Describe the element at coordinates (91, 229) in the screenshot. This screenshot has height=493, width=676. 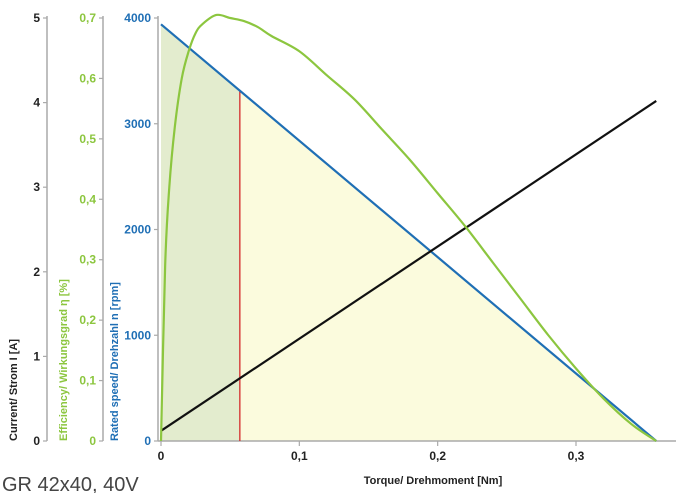
I see `efficiency-axis-ticks: 0 0,1 0,2 0,3 0,4 0,5 0,6 0,7` at that location.